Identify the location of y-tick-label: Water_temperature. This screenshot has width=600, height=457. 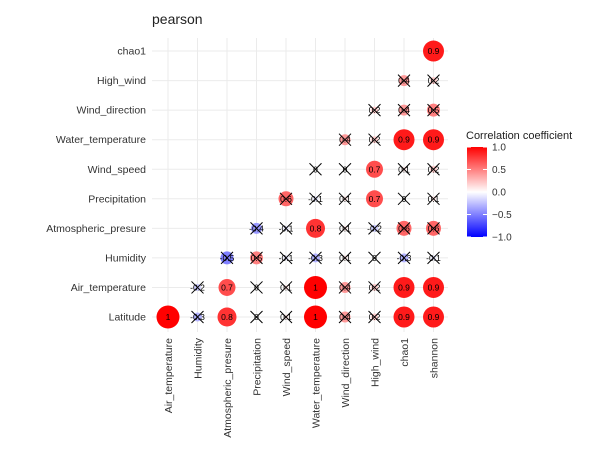
(101, 140).